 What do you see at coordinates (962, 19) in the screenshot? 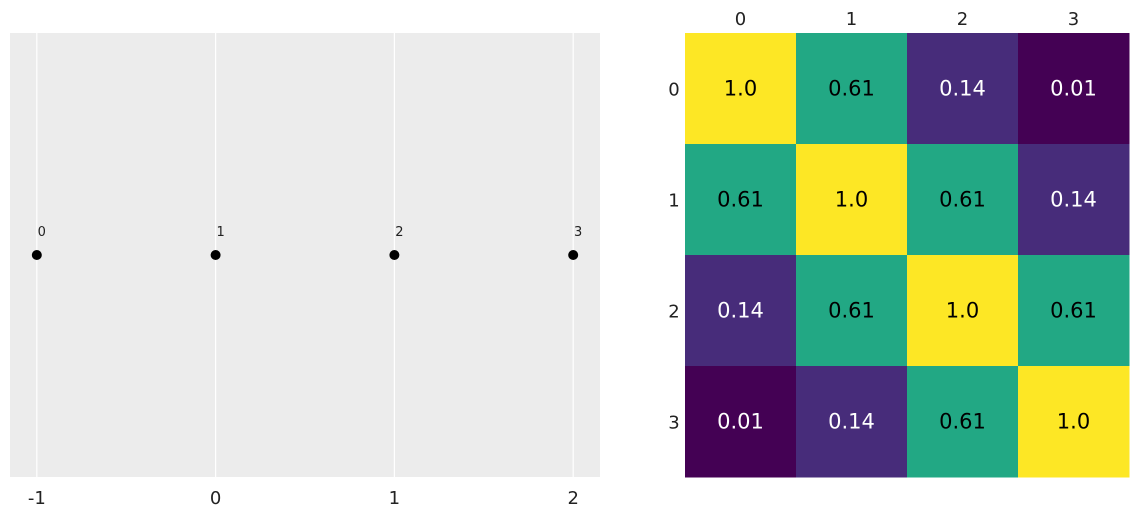
I see `heatmap-column-label: 2` at bounding box center [962, 19].